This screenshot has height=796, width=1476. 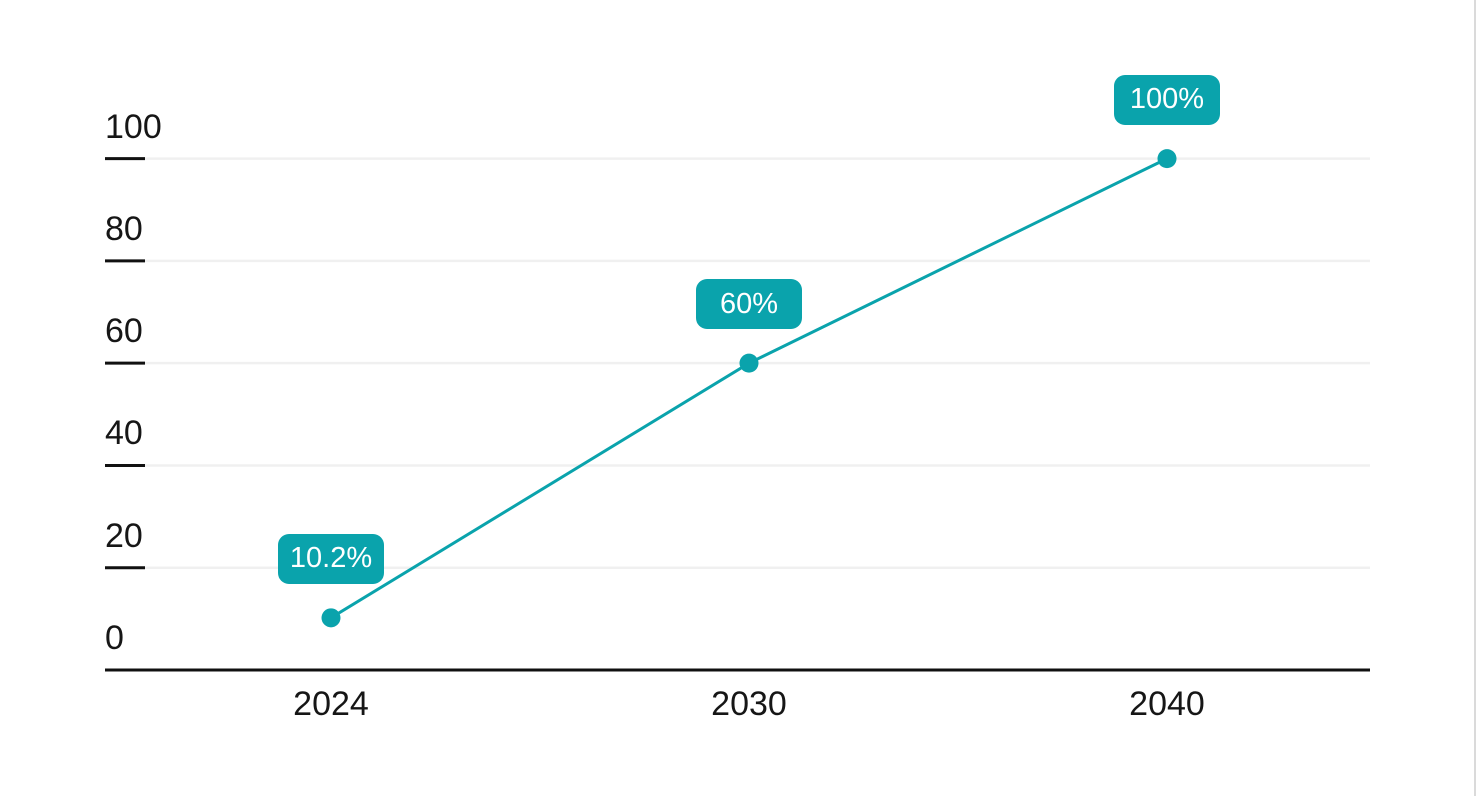 I want to click on x-axis-label: 2024, so click(x=331, y=704).